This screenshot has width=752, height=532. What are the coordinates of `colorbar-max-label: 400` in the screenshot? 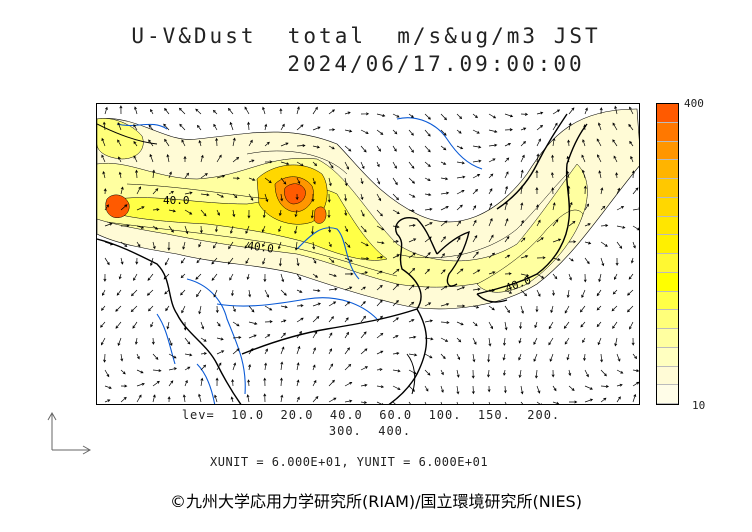 It's located at (694, 103).